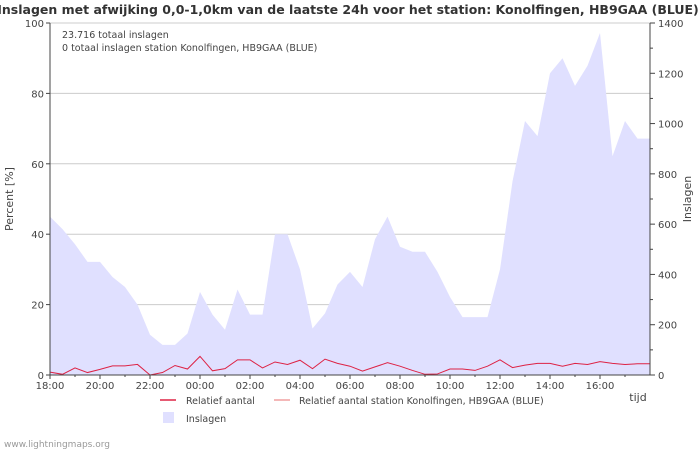 This screenshot has width=700, height=450. What do you see at coordinates (37, 306) in the screenshot?
I see `tick-label-left: 20` at bounding box center [37, 306].